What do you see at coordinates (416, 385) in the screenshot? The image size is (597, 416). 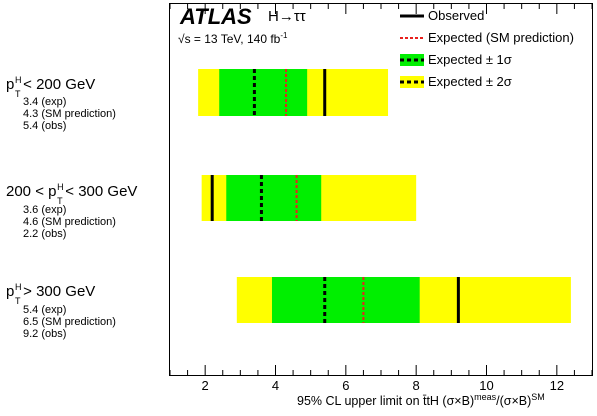 I see `x-tick-label: 8` at bounding box center [416, 385].